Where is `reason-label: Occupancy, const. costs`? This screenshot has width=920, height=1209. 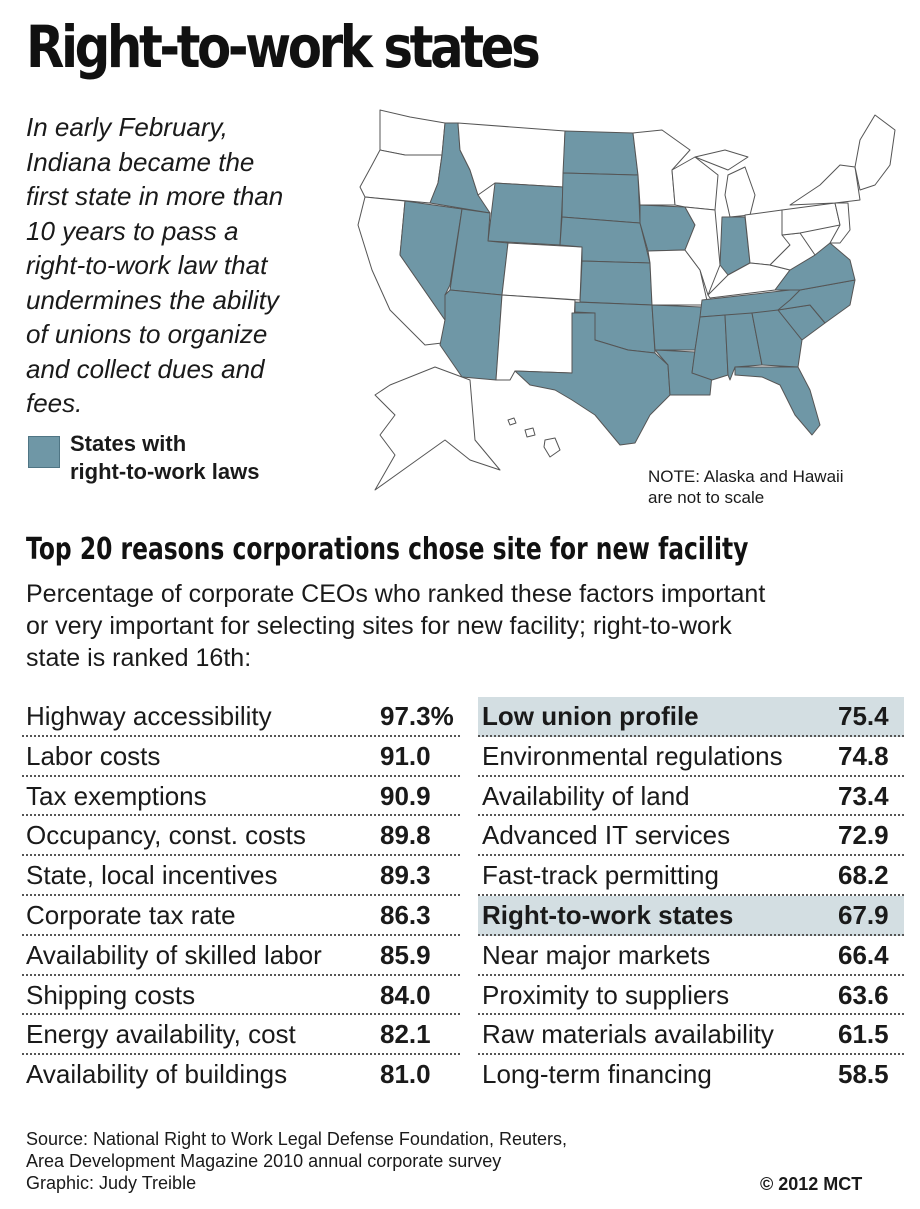
reason-label: Occupancy, const. costs is located at coordinates (166, 835).